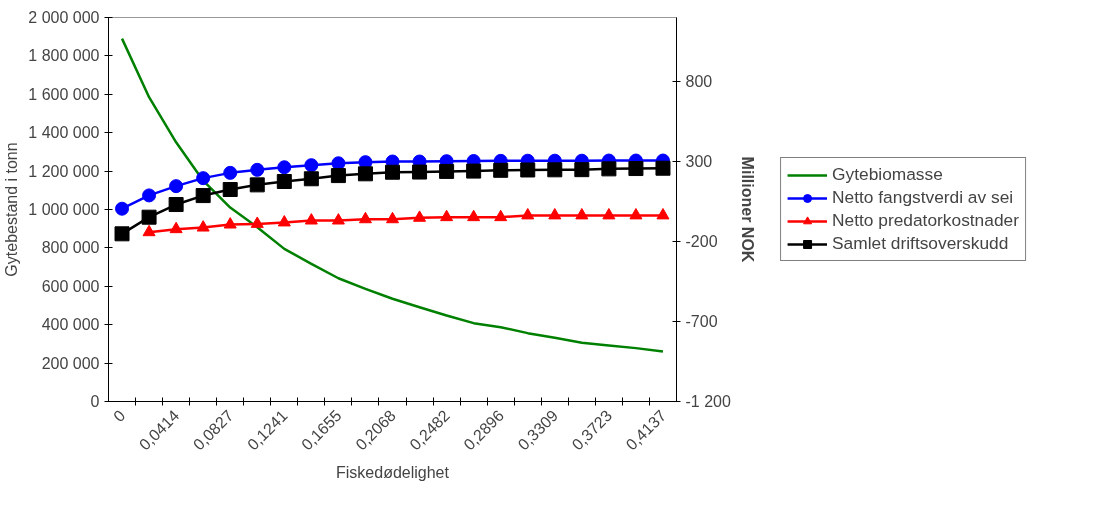 The height and width of the screenshot is (515, 1116). Describe the element at coordinates (699, 81) in the screenshot. I see `y2-tick-label: 800` at that location.